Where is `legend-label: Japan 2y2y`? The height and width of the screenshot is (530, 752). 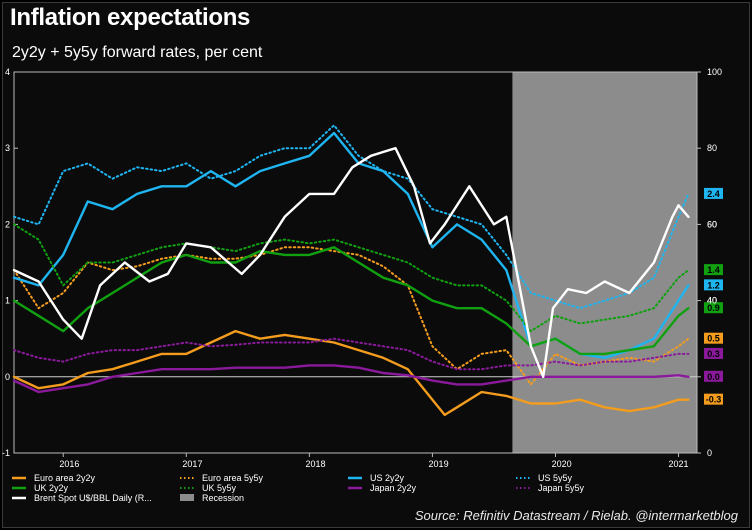 legend-label: Japan 2y2y is located at coordinates (393, 488).